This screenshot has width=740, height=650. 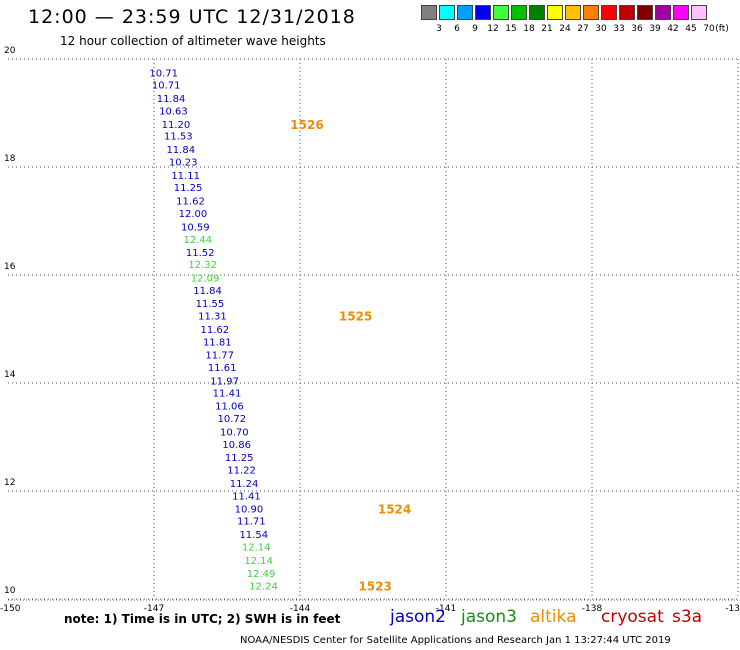 What do you see at coordinates (200, 253) in the screenshot?
I see `wave-height-reading: 11.52` at bounding box center [200, 253].